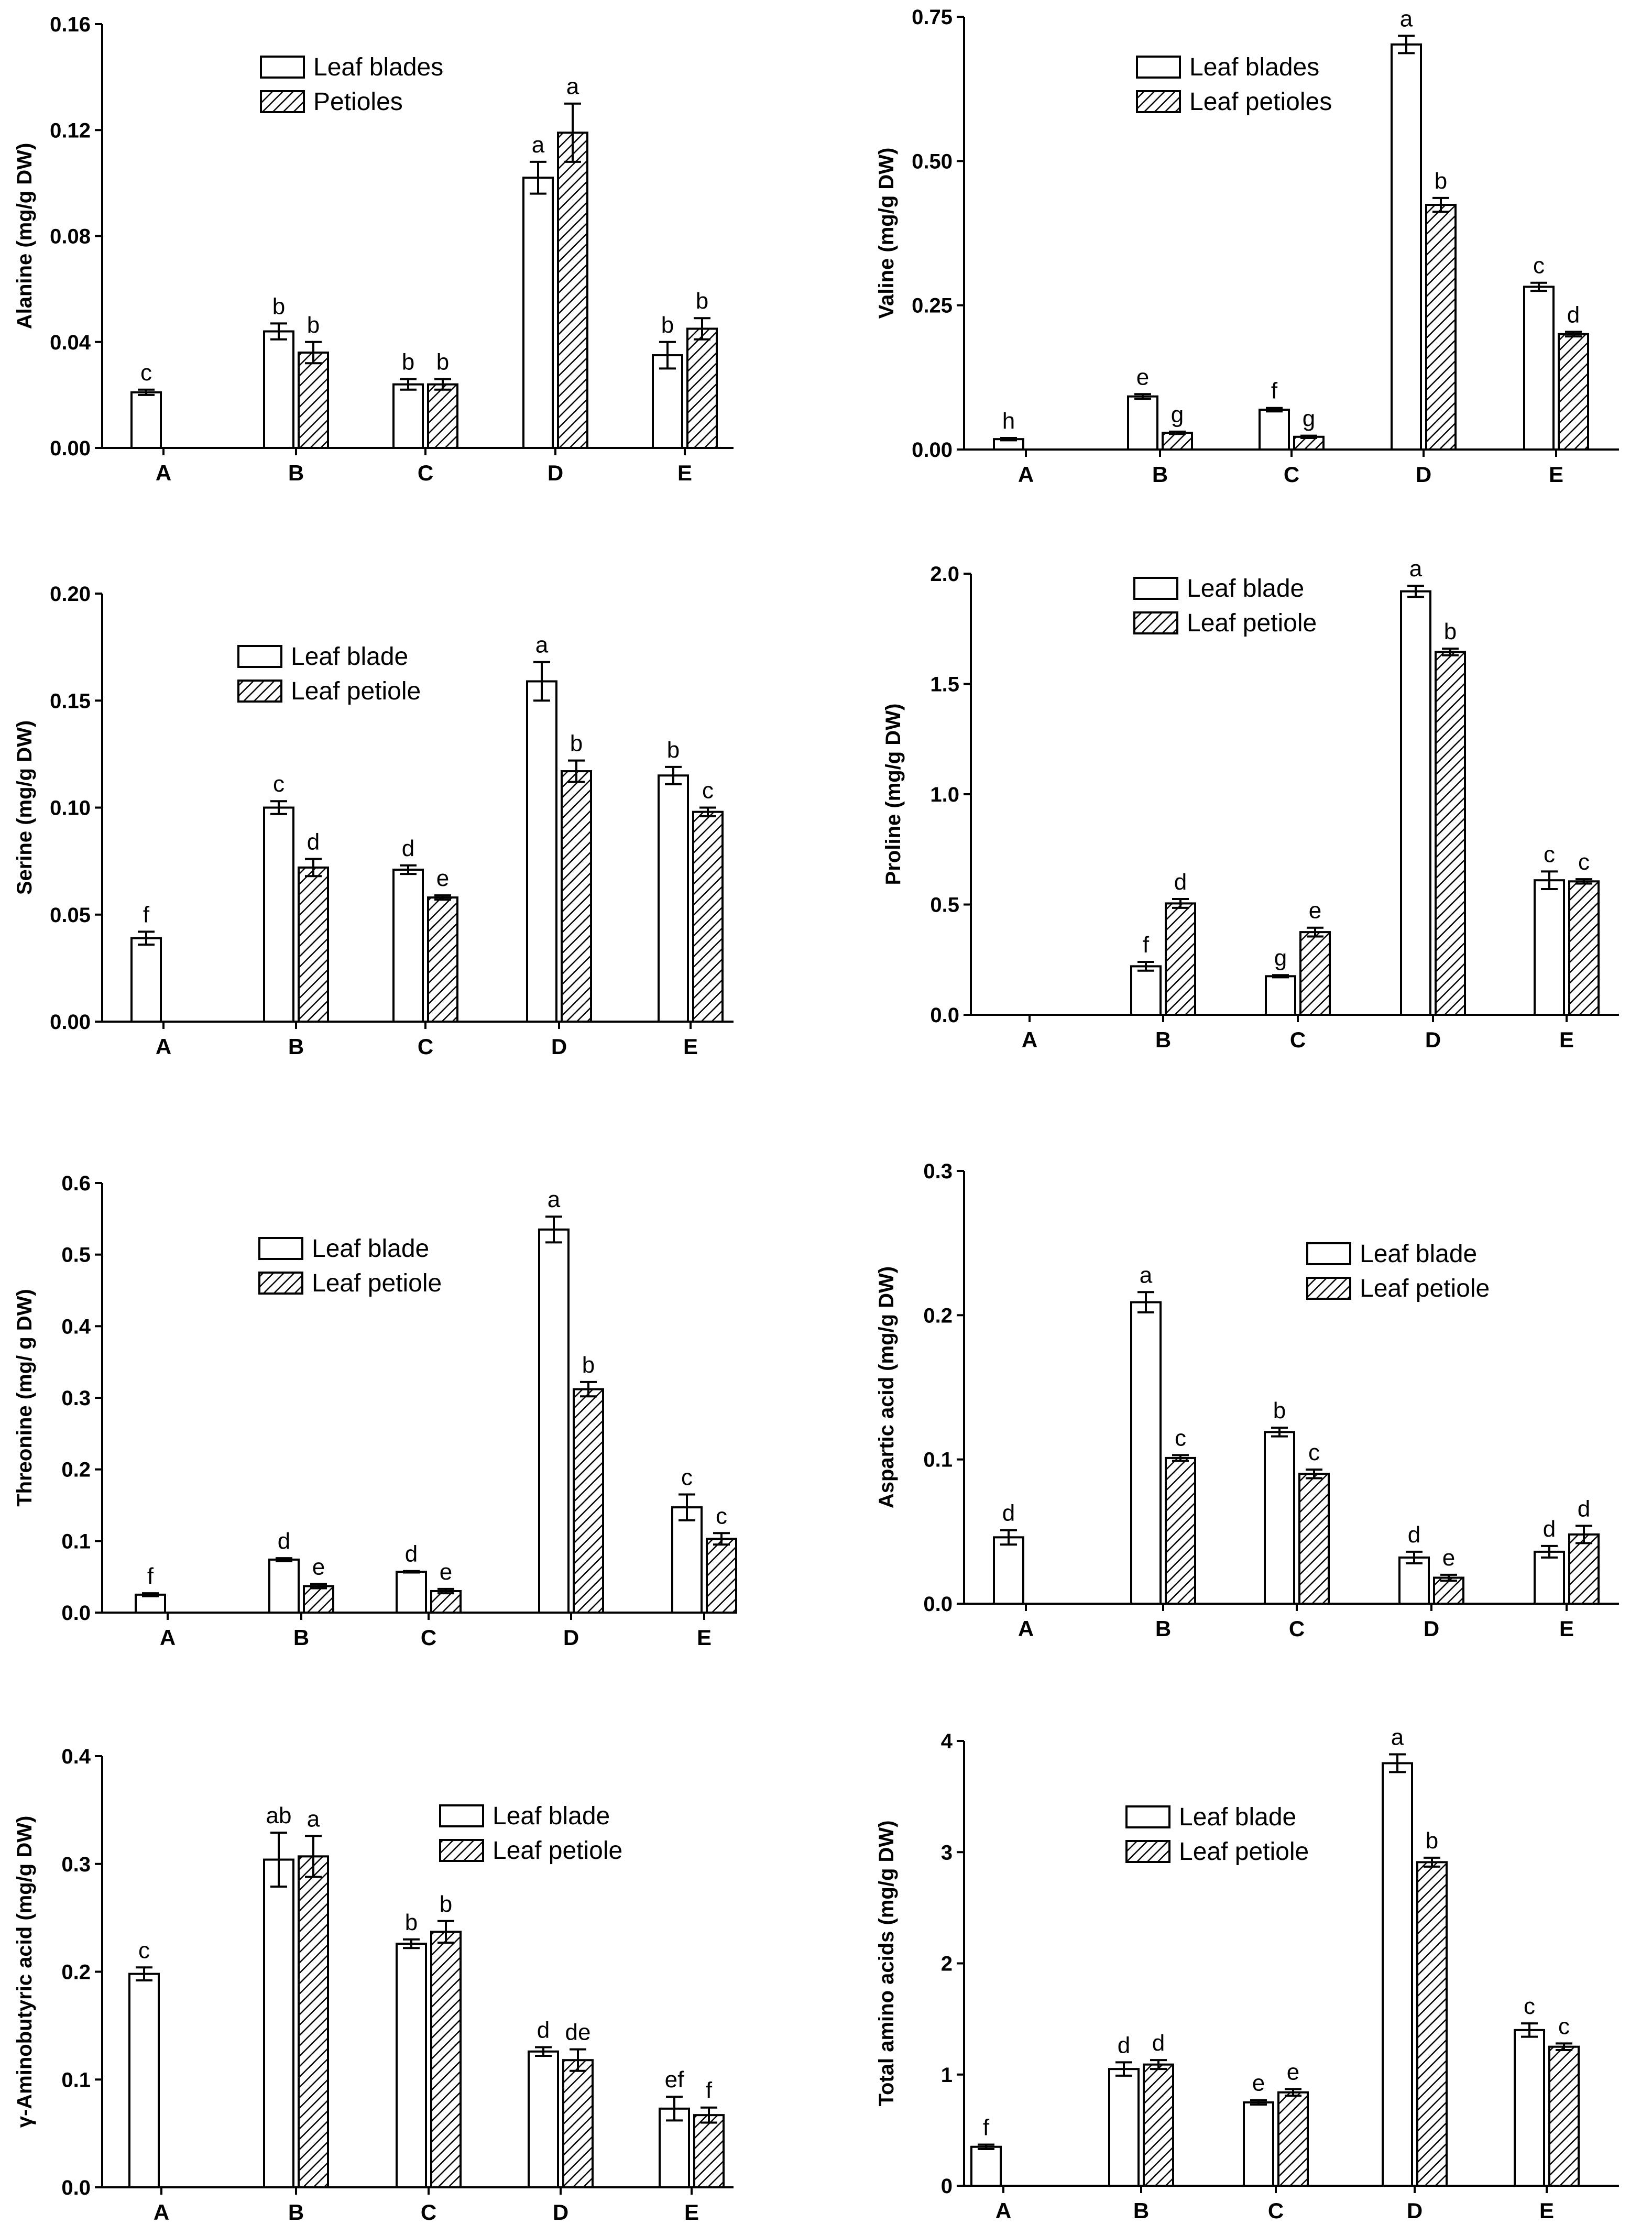 Image resolution: width=1652 pixels, height=2235 pixels. What do you see at coordinates (986, 2127) in the screenshot?
I see `significance-label: f` at bounding box center [986, 2127].